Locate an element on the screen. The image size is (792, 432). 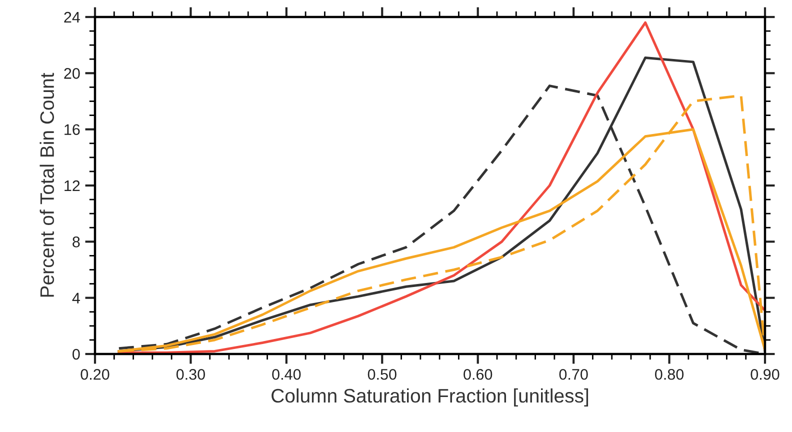
y-tick-label: 8 is located at coordinates (76, 242).